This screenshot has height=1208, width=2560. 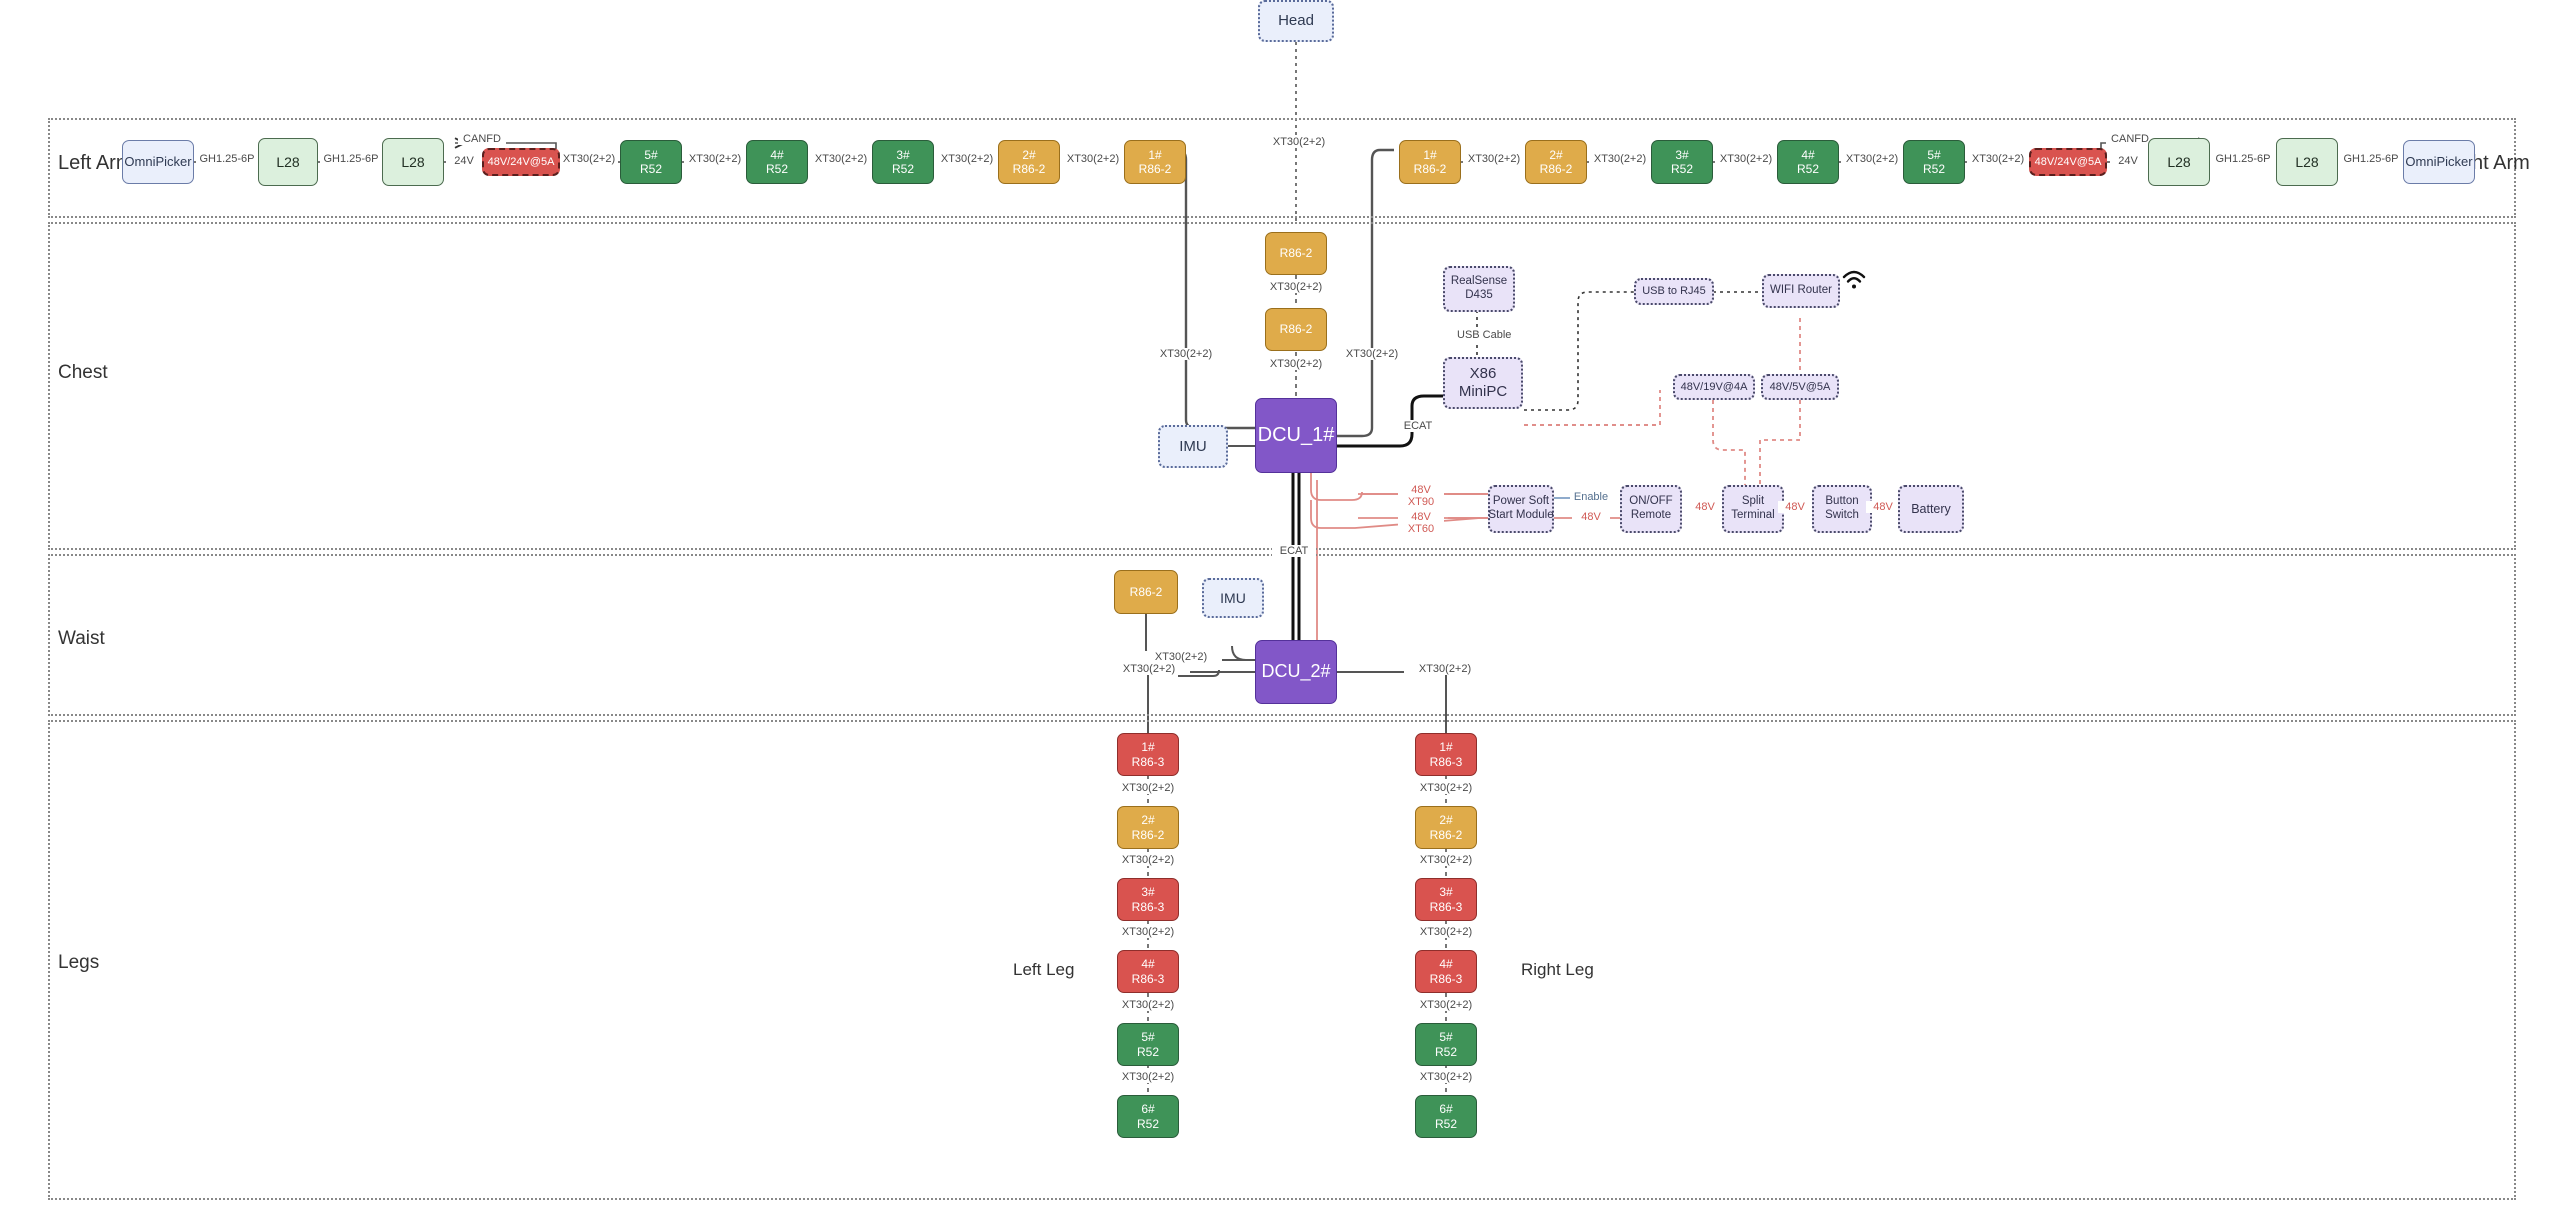 I want to click on node-right-arm-omnipicker: OmniPicker, so click(x=2439, y=162).